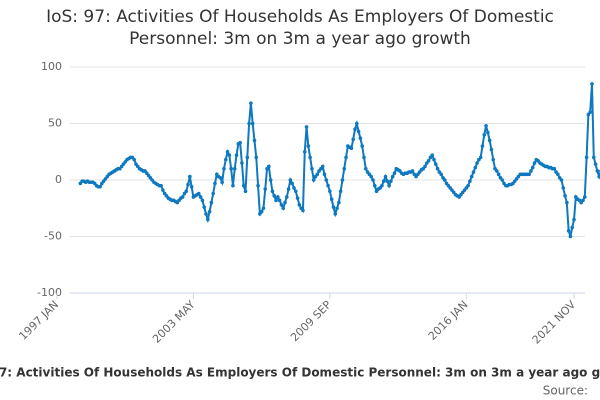 This screenshot has height=400, width=600. I want to click on y-tick-label: 50, so click(55, 123).